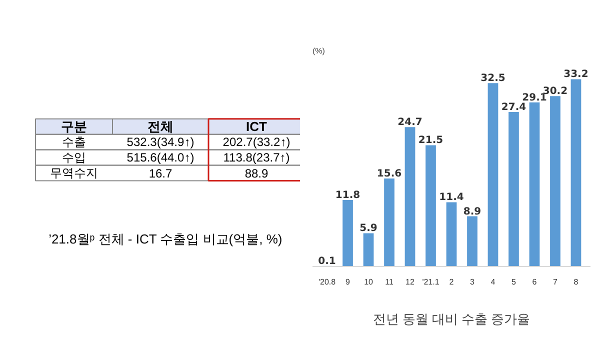  Describe the element at coordinates (555, 282) in the screenshot. I see `x-tick-label: 7` at that location.